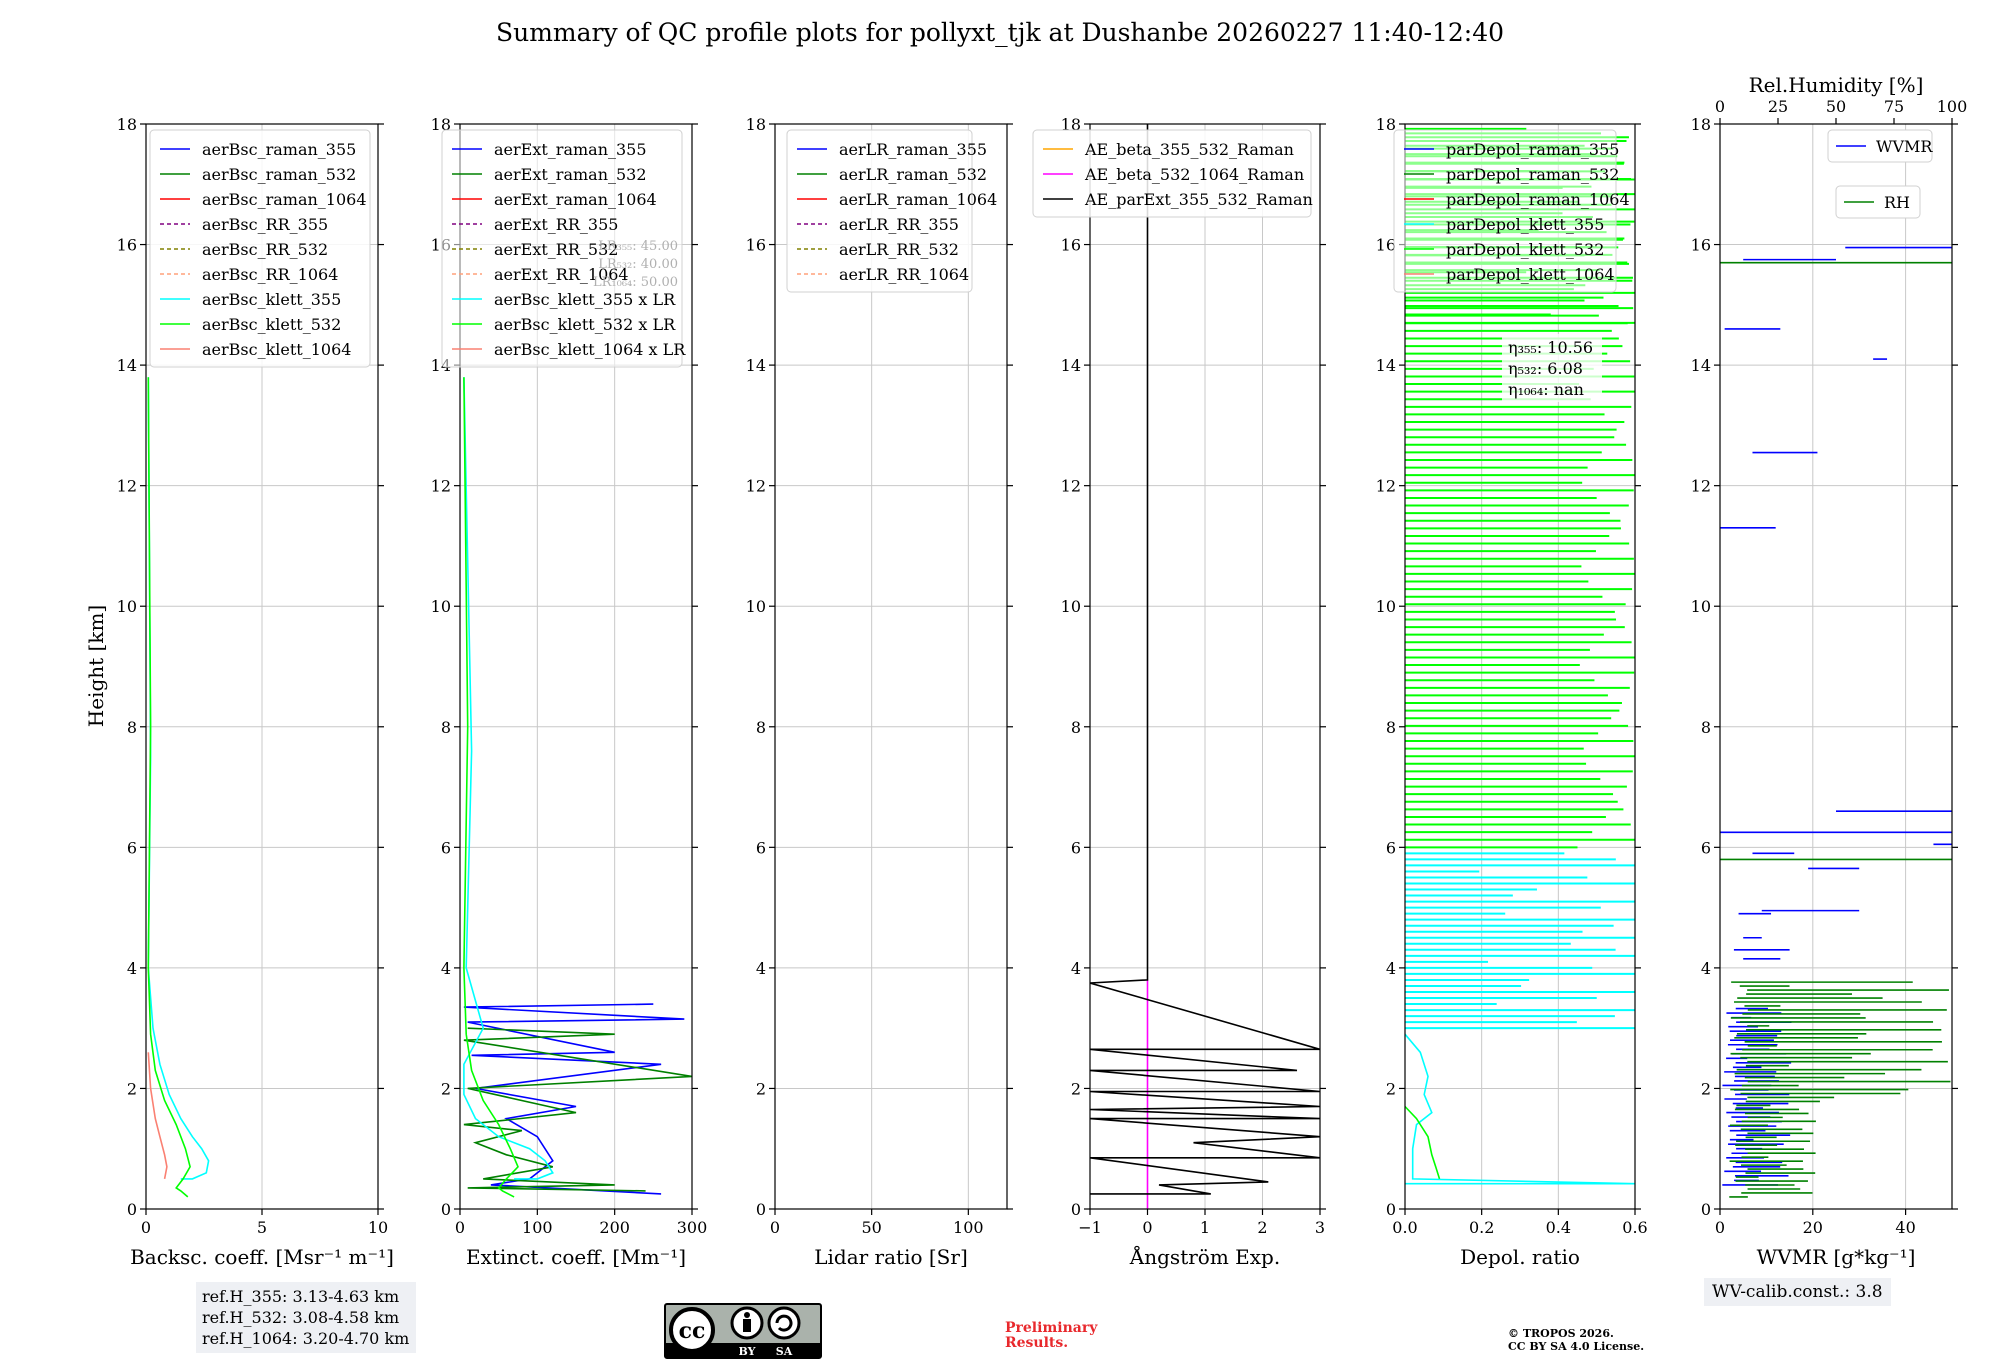 The height and width of the screenshot is (1360, 2000). I want to click on lr-label: LR₅₃₂: 40.00, so click(638, 264).